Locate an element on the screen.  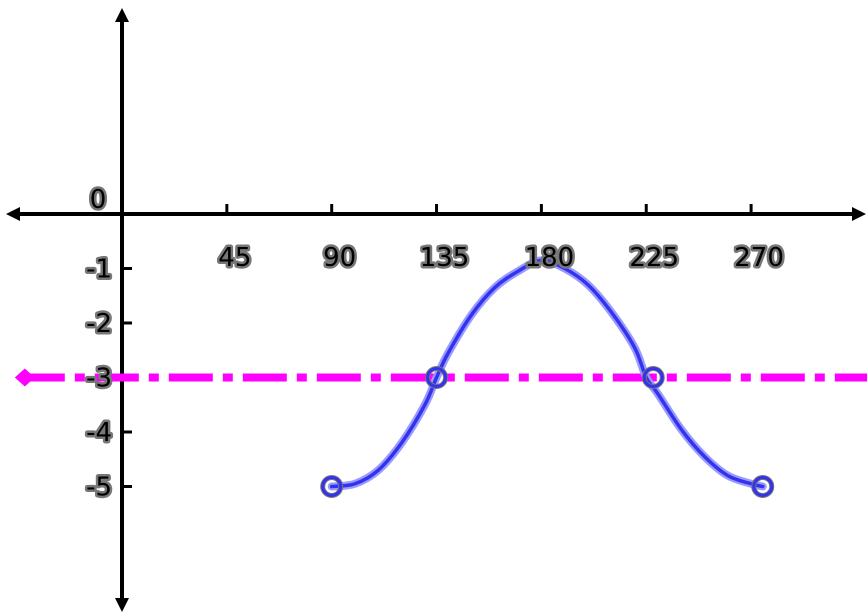
y-tick-label: -5 is located at coordinates (99, 488).